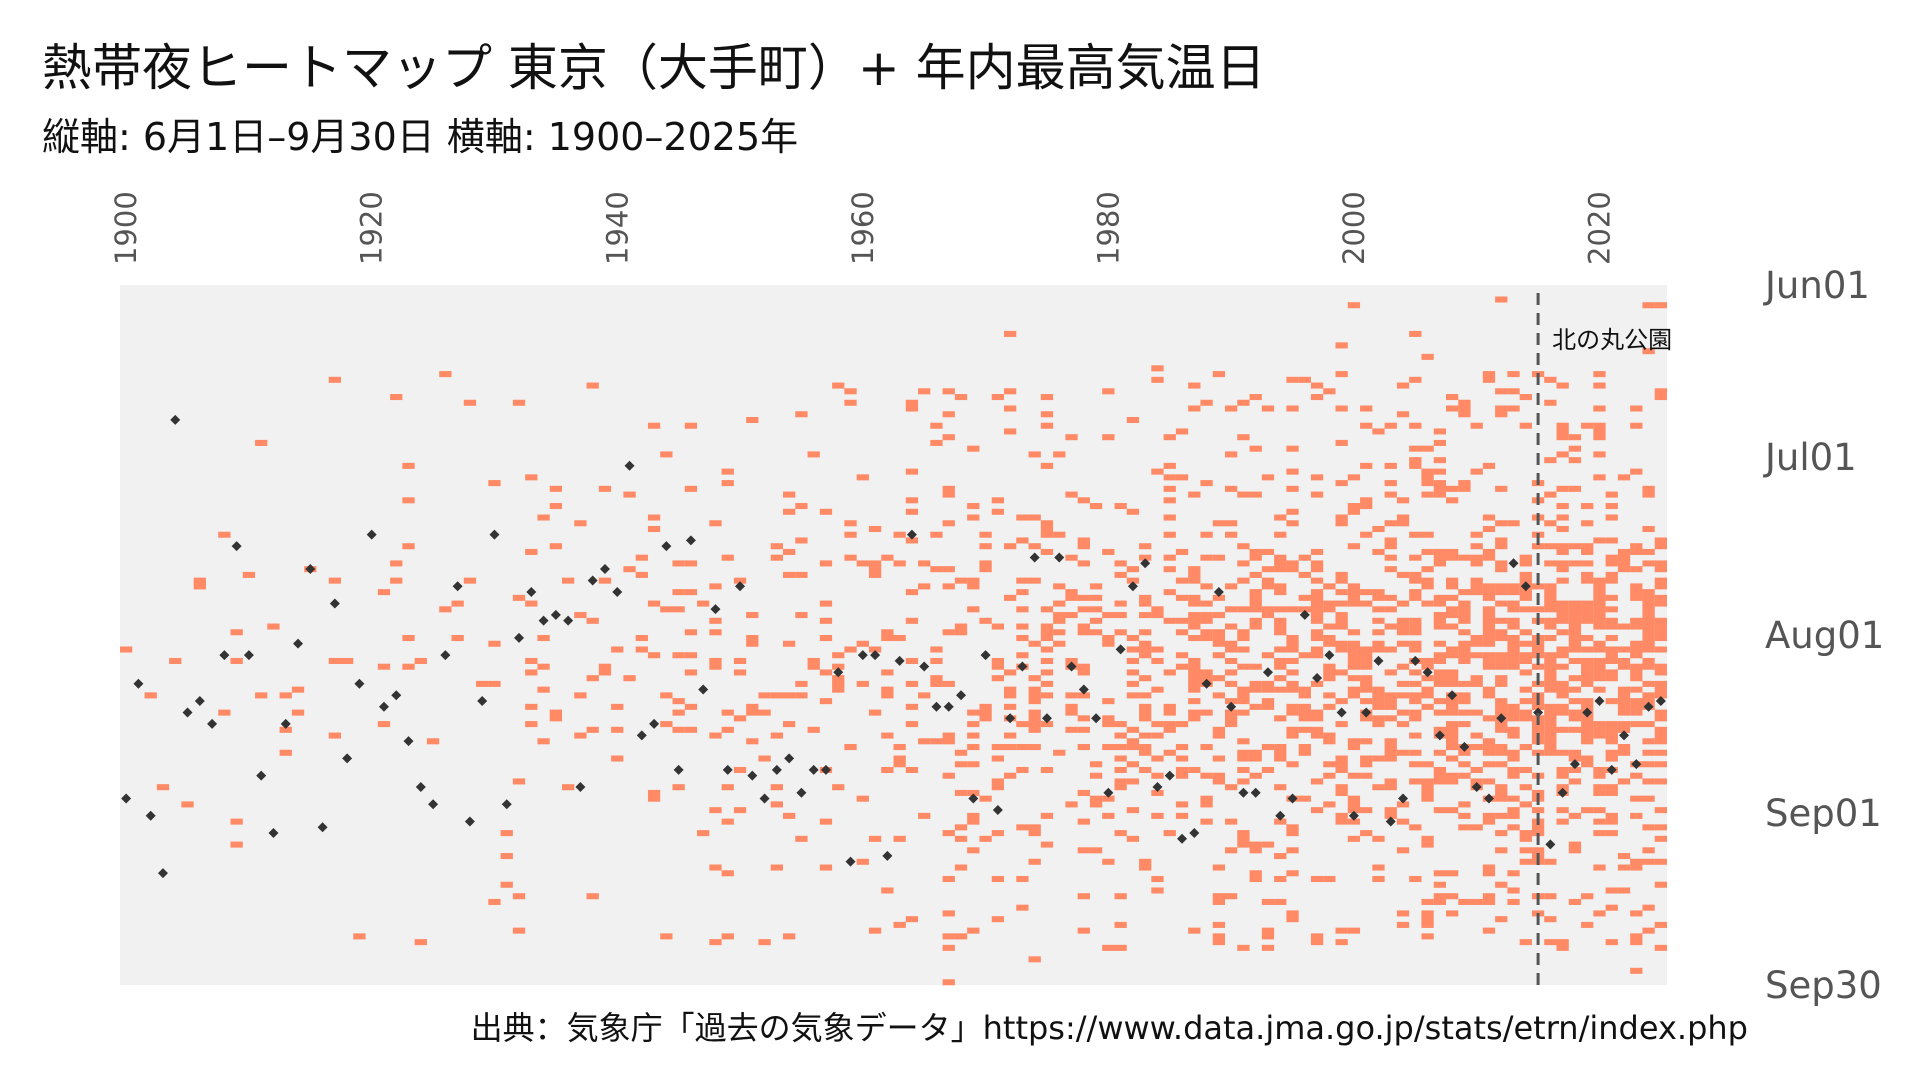 The image size is (1920, 1080). I want to click on x-tick-label: 1960, so click(863, 228).